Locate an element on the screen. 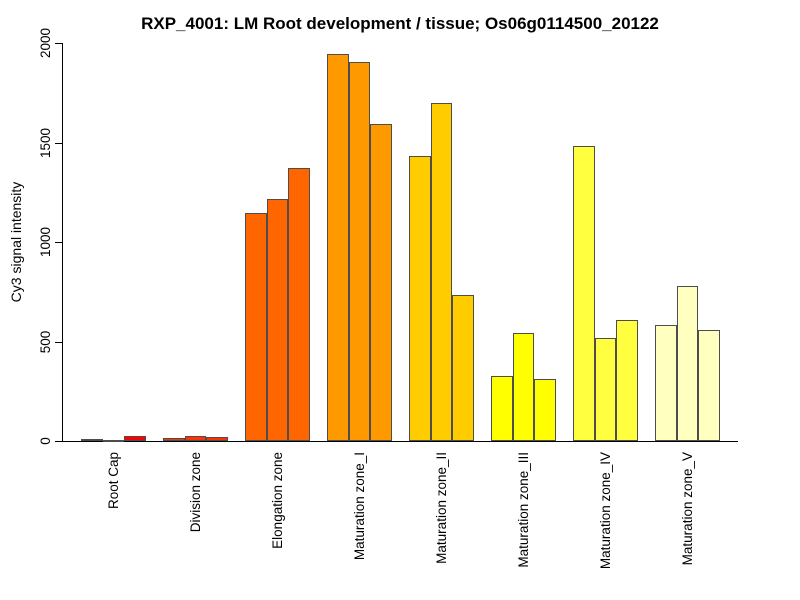 This screenshot has height=600, width=800. x-axis-category-label: Maturation zone_II is located at coordinates (441, 508).